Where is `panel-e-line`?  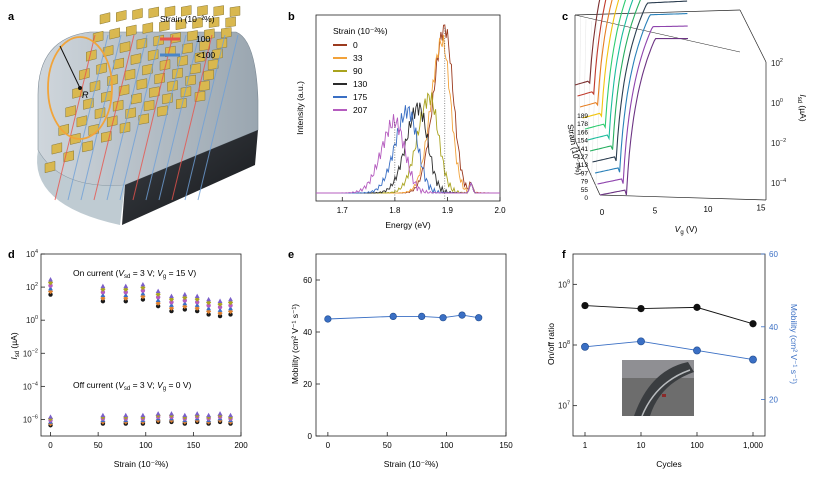
panel-e-line is located at coordinates (403, 317).